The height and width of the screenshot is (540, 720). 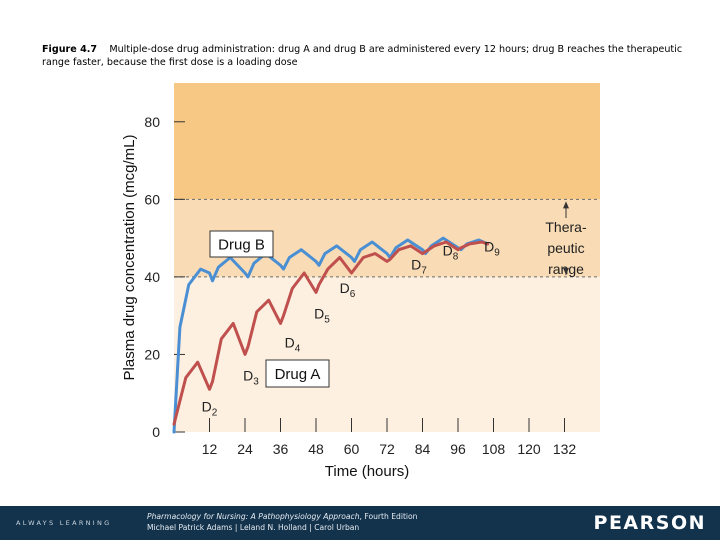 I want to click on x-tick-label: 24, so click(x=245, y=449).